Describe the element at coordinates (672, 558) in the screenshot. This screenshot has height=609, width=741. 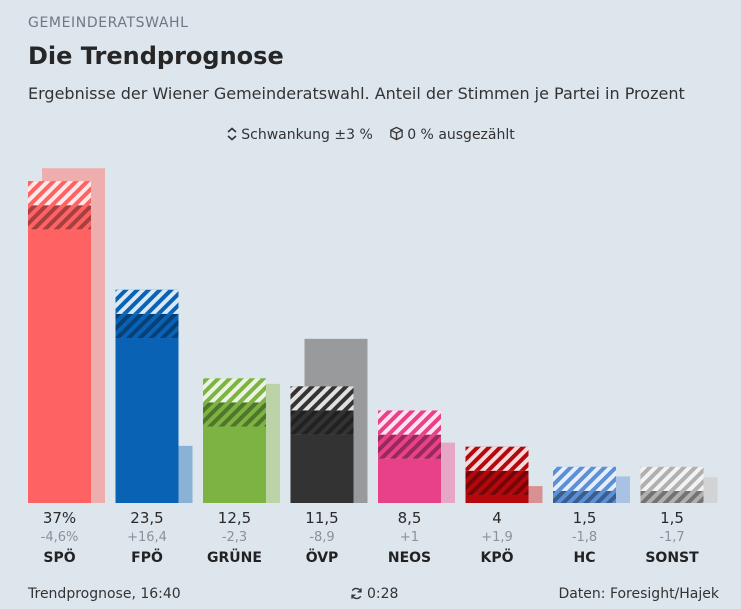
I see `category-label: SONST` at that location.